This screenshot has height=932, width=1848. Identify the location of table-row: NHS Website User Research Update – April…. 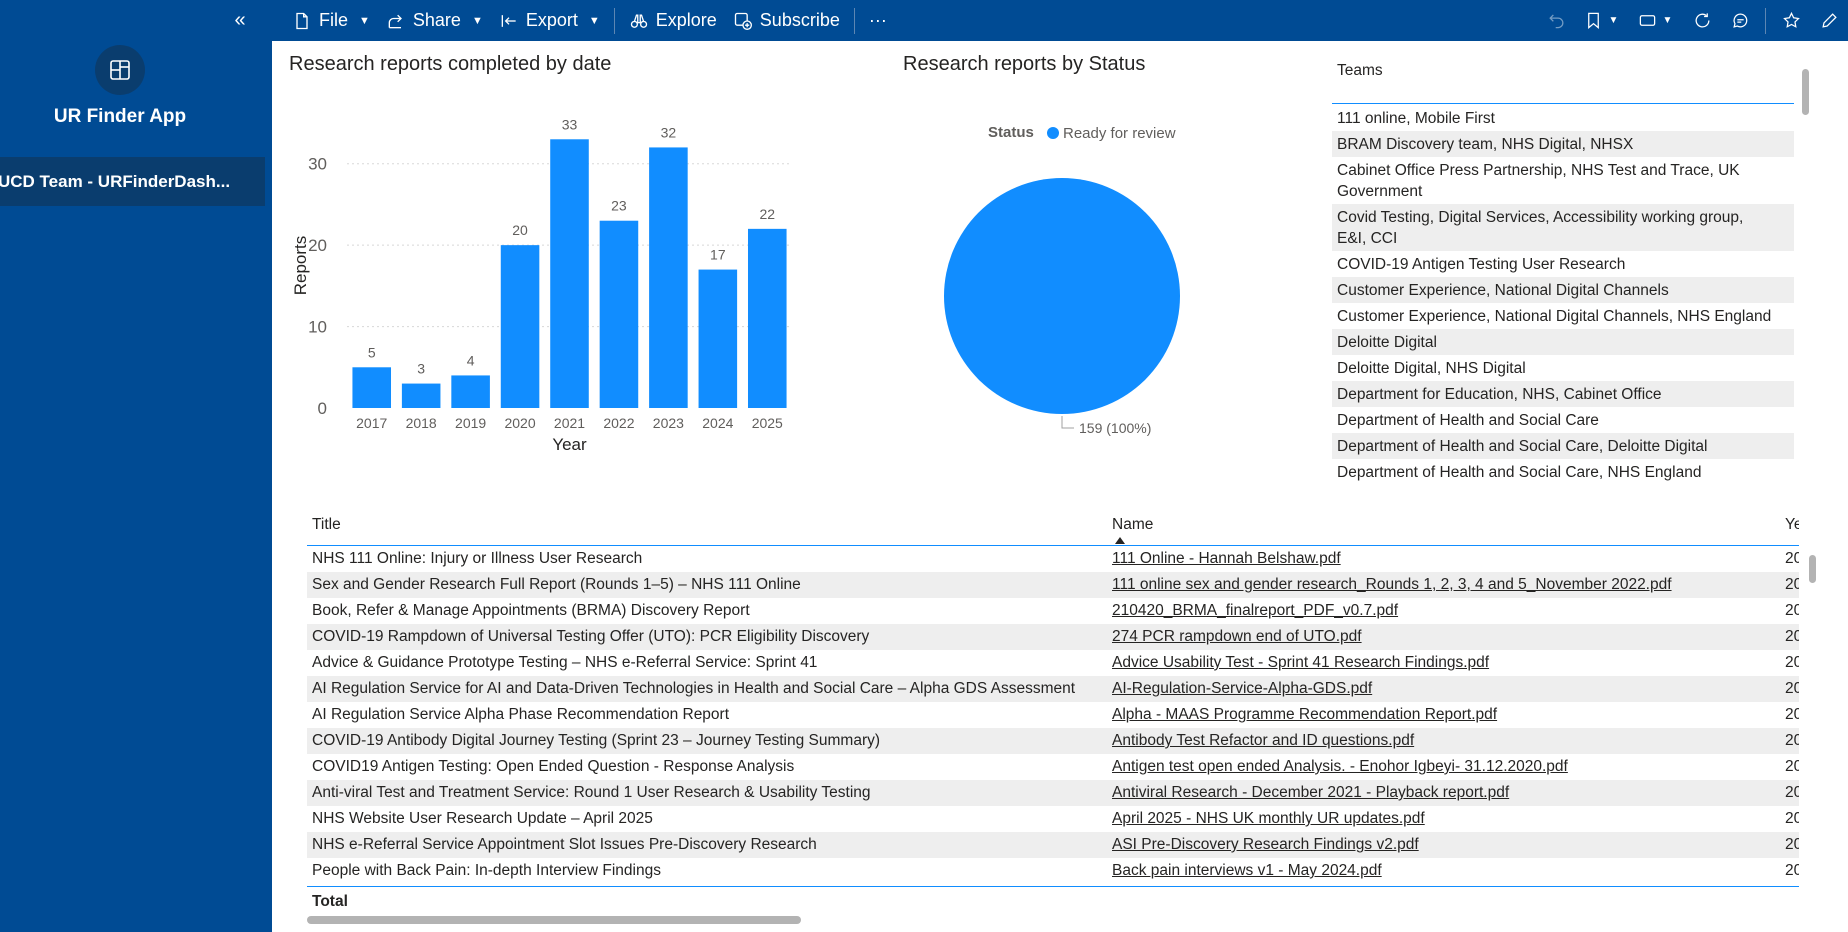
(1053, 819).